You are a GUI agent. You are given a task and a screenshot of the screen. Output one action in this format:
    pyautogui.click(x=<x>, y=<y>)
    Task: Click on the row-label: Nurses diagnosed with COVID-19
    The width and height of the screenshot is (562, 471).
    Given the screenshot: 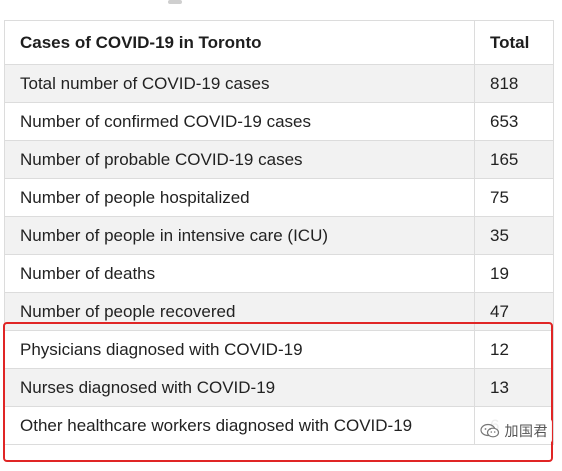 What is the action you would take?
    pyautogui.click(x=239, y=387)
    